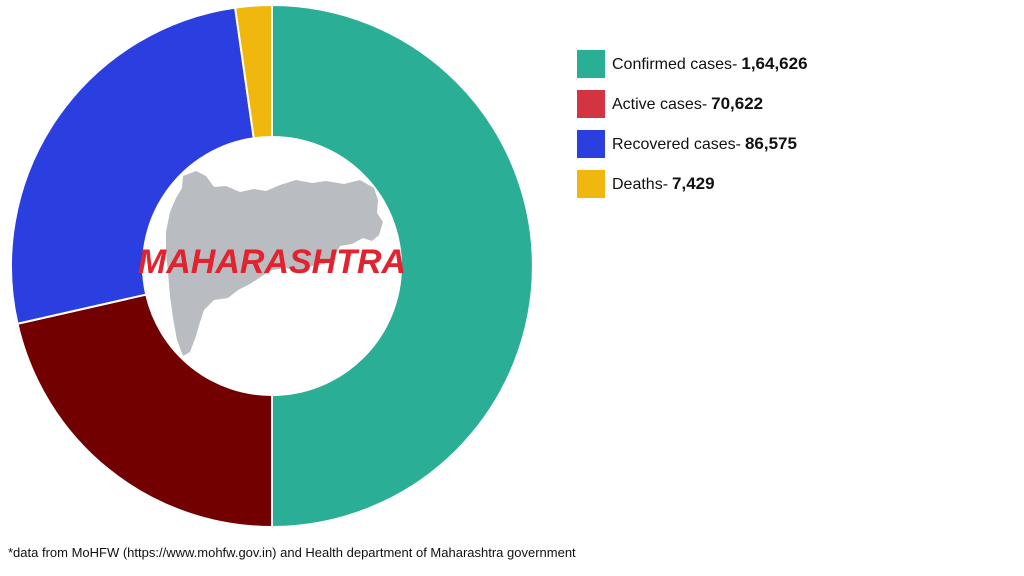 This screenshot has height=576, width=1024. What do you see at coordinates (663, 183) in the screenshot?
I see `legend-label: Deaths- 7,429` at bounding box center [663, 183].